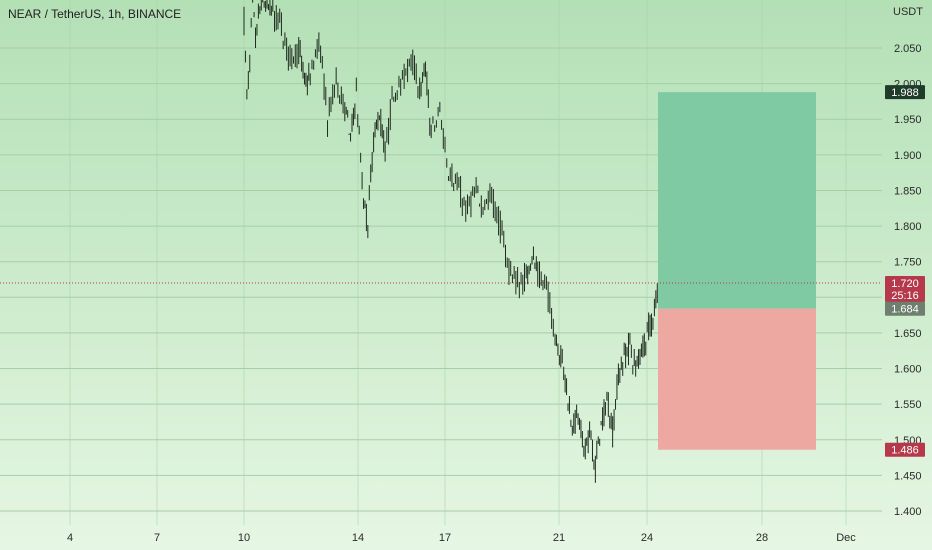 The image size is (932, 550). Describe the element at coordinates (244, 538) in the screenshot. I see `x-tick-label: 10` at that location.